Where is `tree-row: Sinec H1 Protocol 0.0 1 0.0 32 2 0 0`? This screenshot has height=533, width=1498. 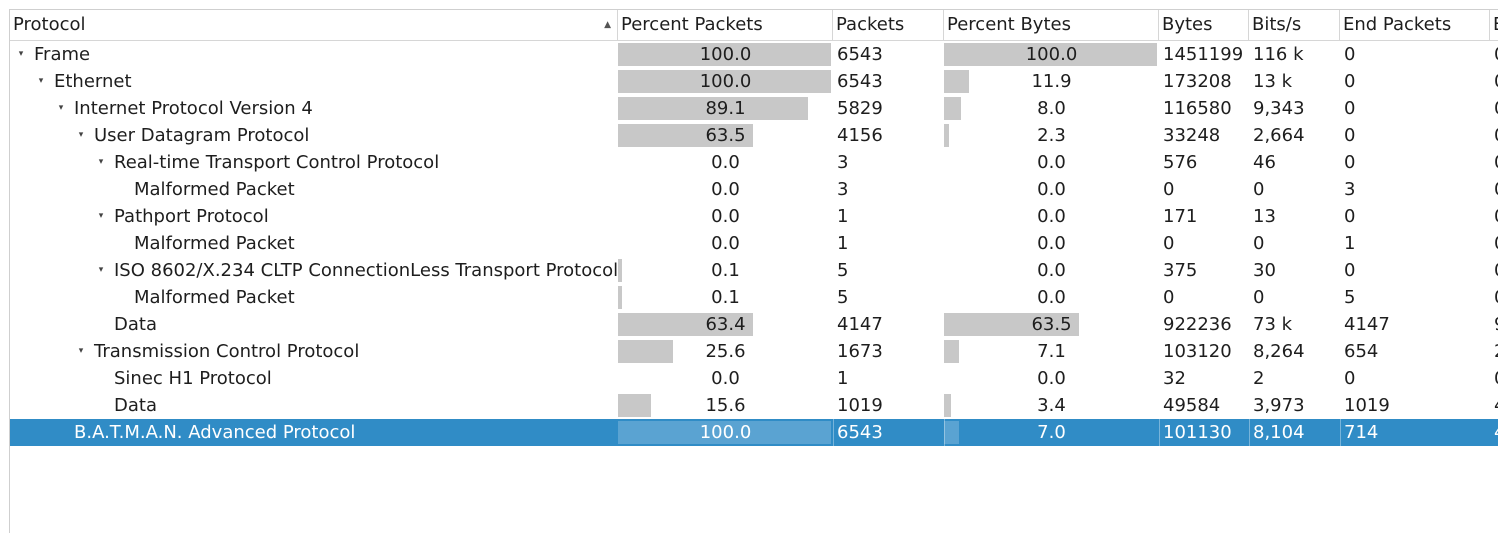 tree-row: Sinec H1 Protocol 0.0 1 0.0 32 2 0 0 is located at coordinates (754, 378).